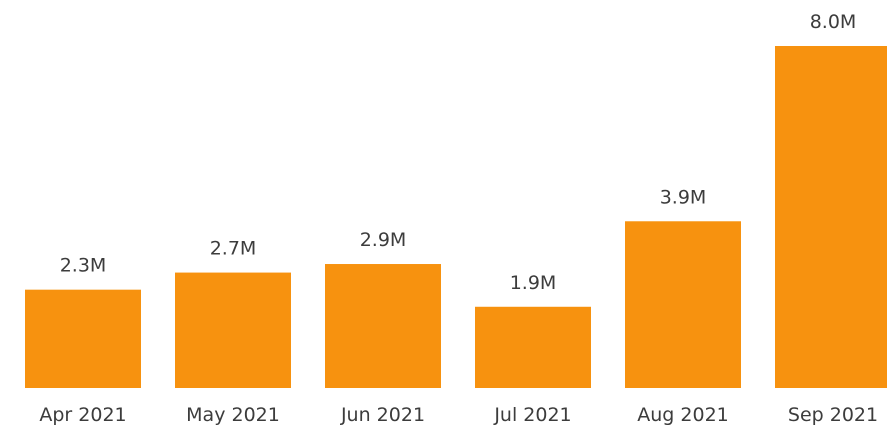  Describe the element at coordinates (683, 304) in the screenshot. I see `bar-aug-2021` at that location.